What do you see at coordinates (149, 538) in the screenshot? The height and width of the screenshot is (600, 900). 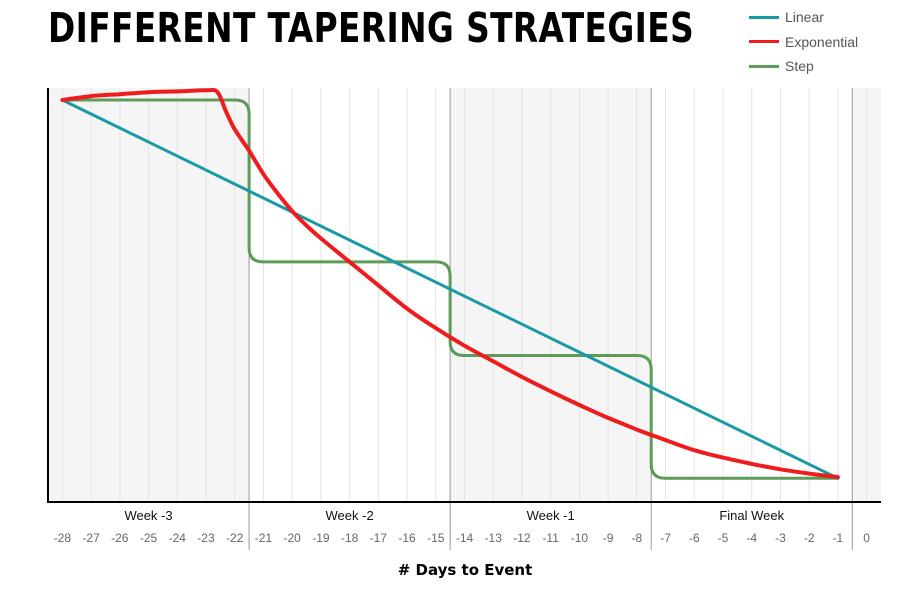 I see `x-tick-label: -25` at bounding box center [149, 538].